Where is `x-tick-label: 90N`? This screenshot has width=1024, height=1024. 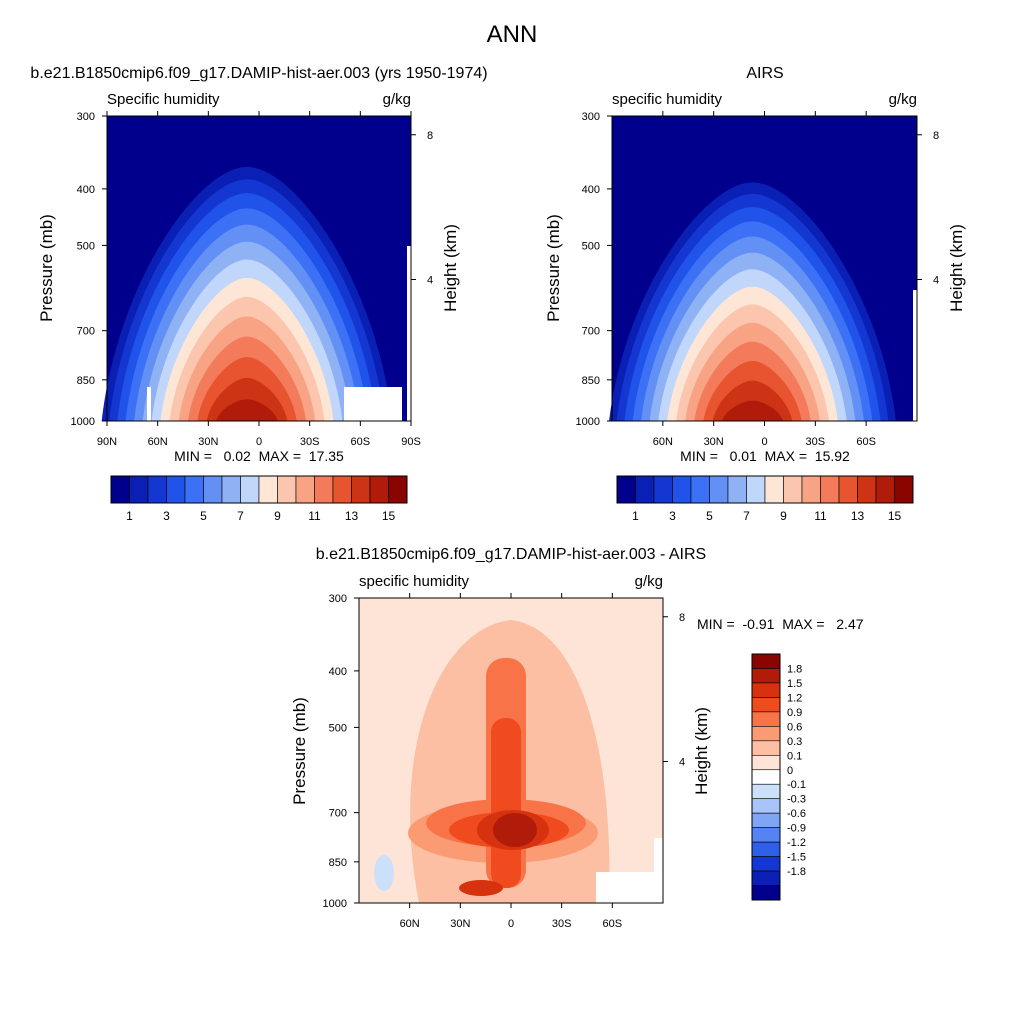 x-tick-label: 90N is located at coordinates (107, 442).